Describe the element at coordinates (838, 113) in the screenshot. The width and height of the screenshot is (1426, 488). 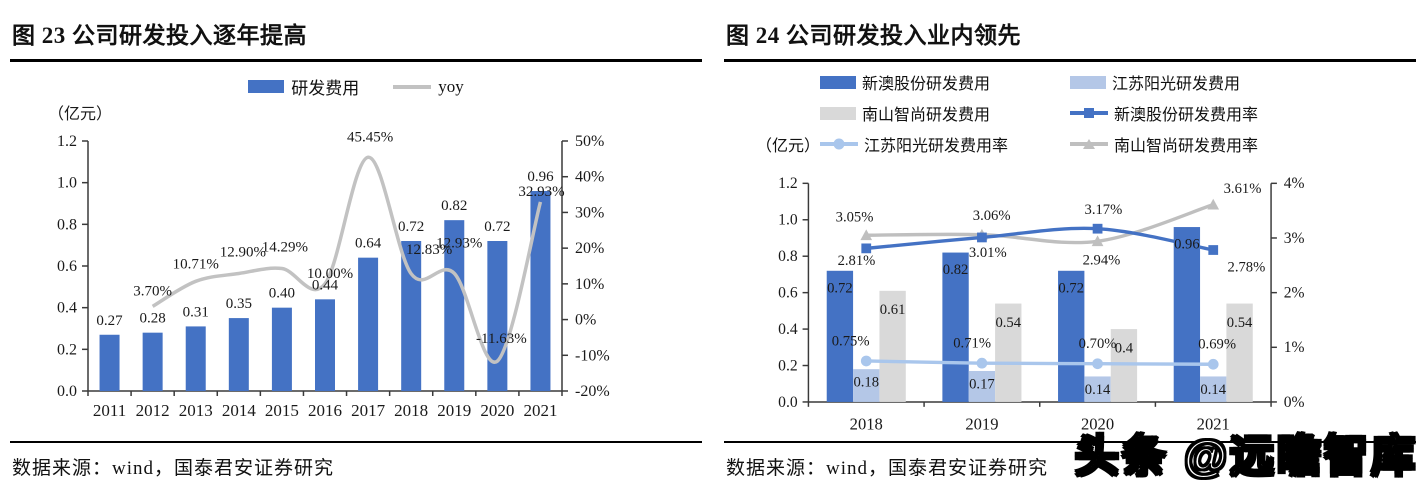
I see `bar-swatch-gray` at that location.